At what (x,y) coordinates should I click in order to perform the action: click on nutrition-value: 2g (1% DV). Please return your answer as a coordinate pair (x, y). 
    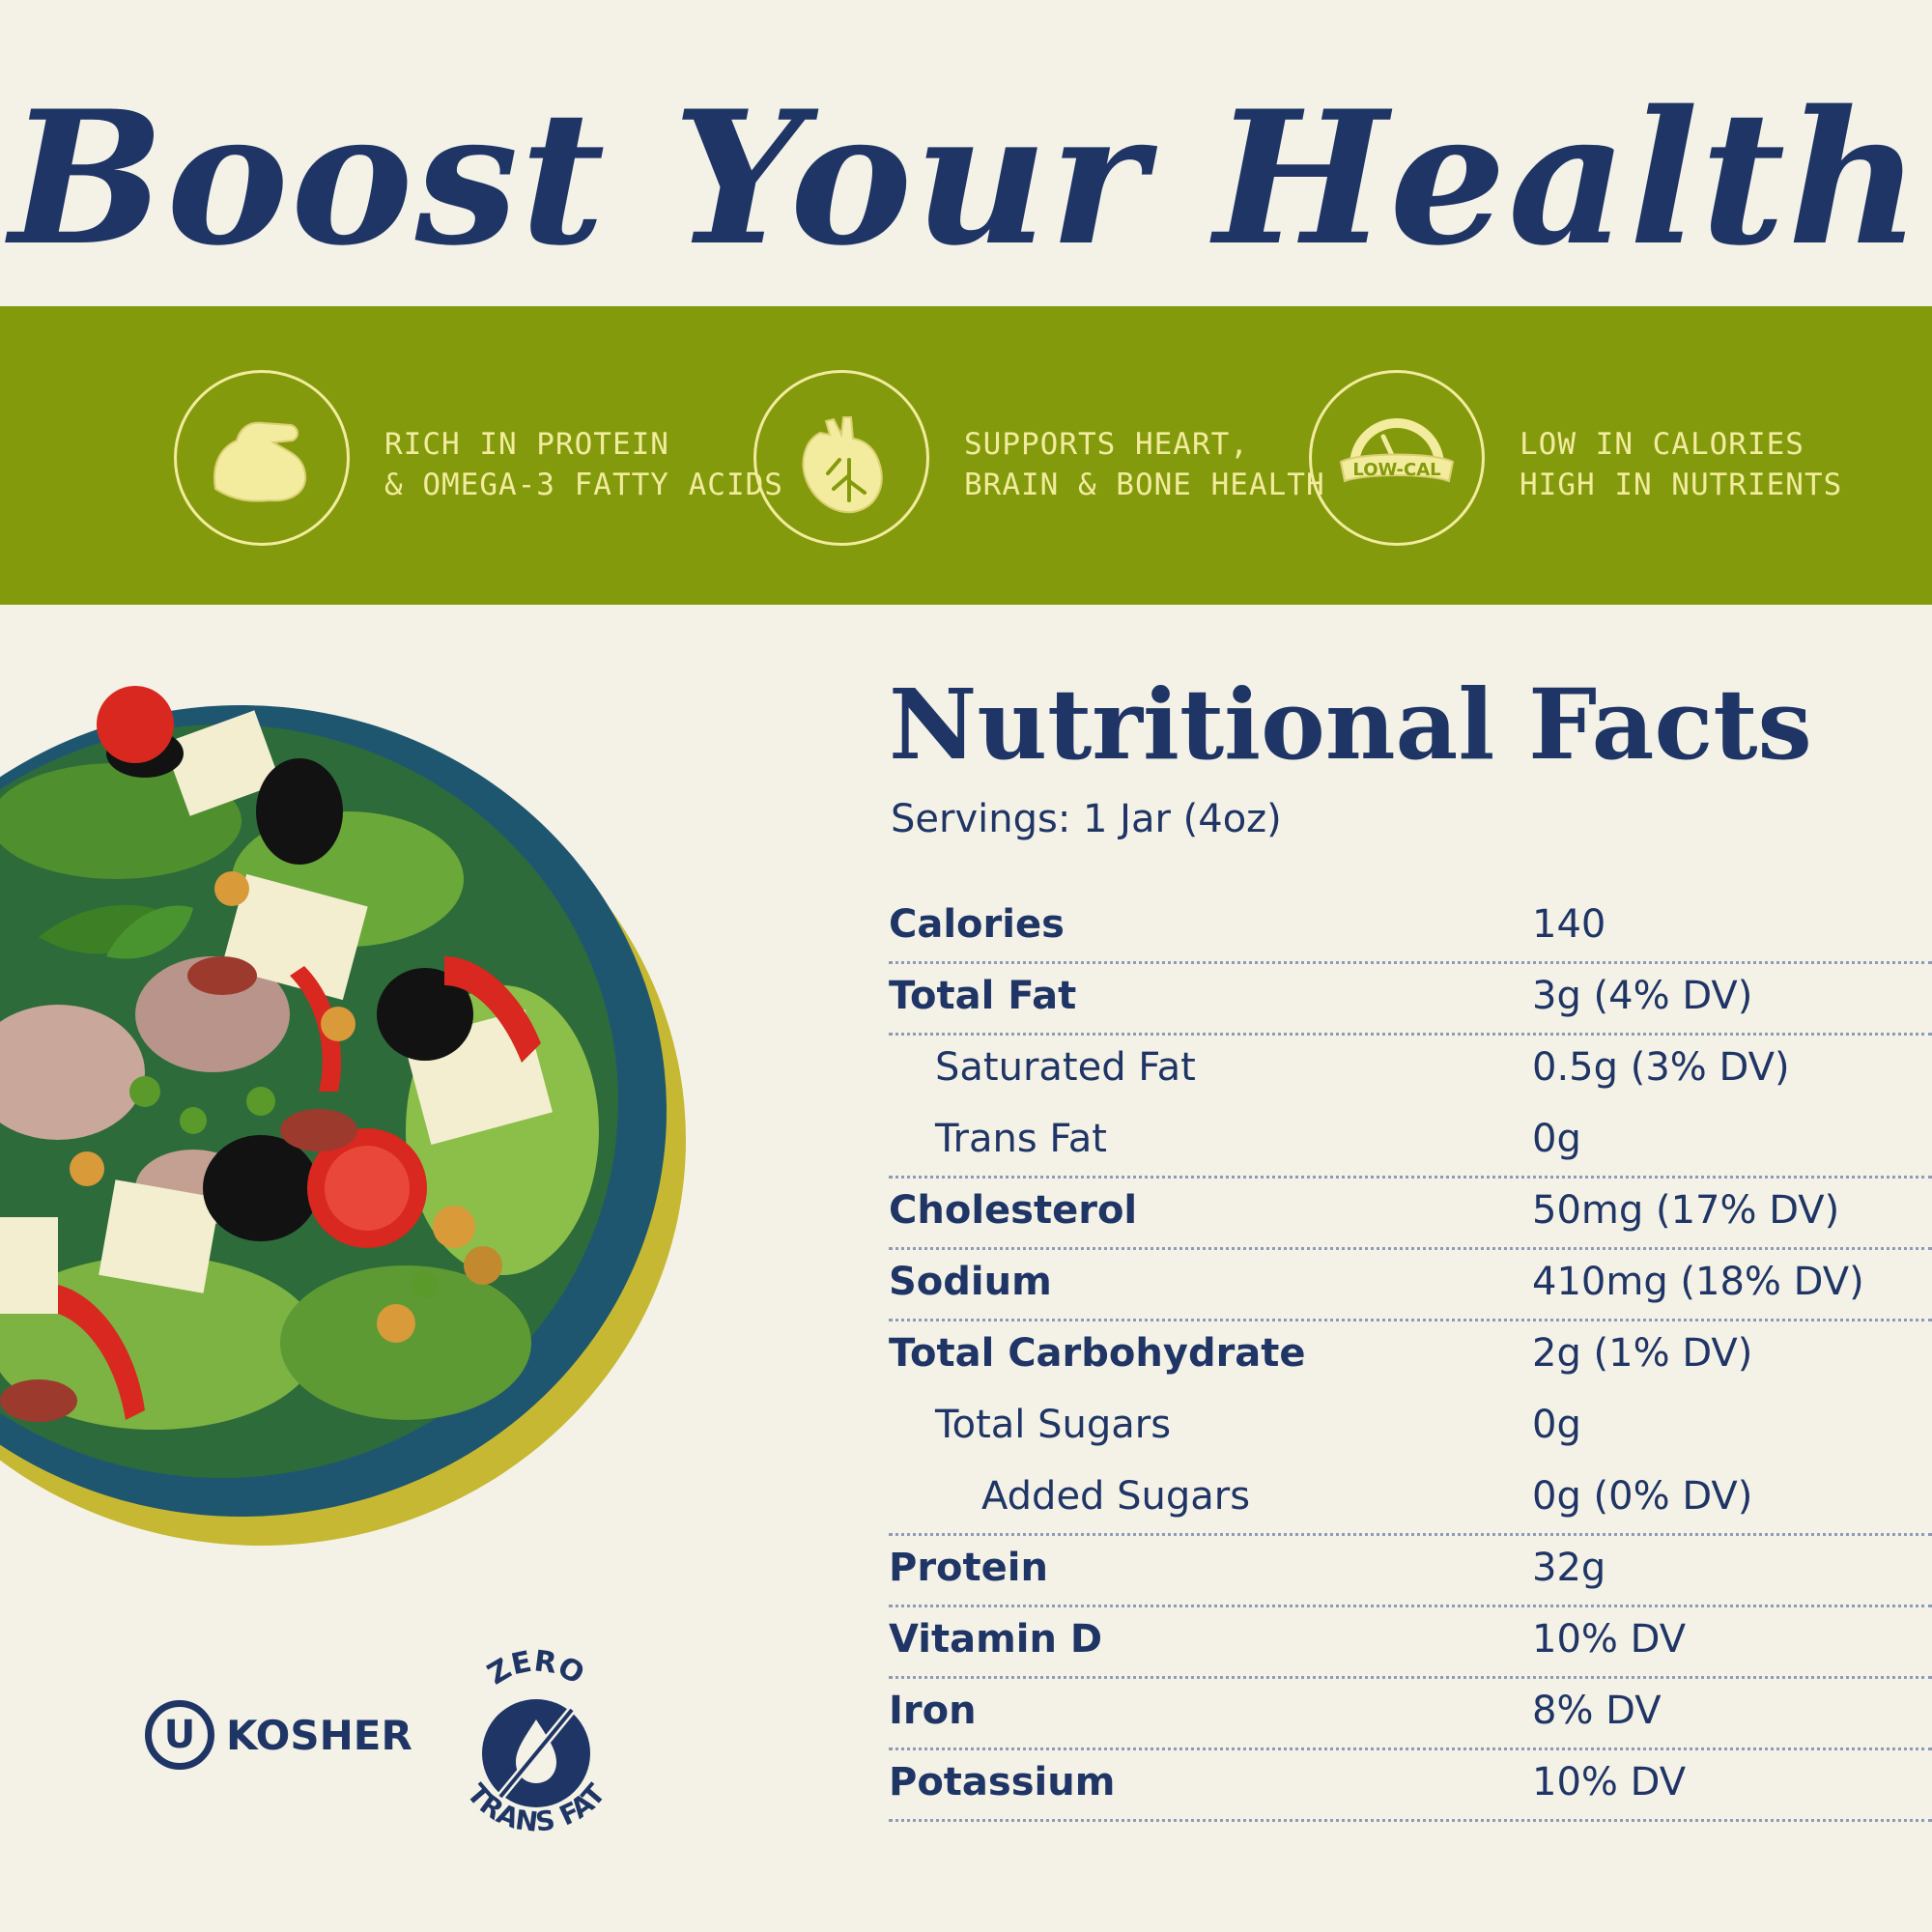
    Looking at the image, I should click on (1642, 1353).